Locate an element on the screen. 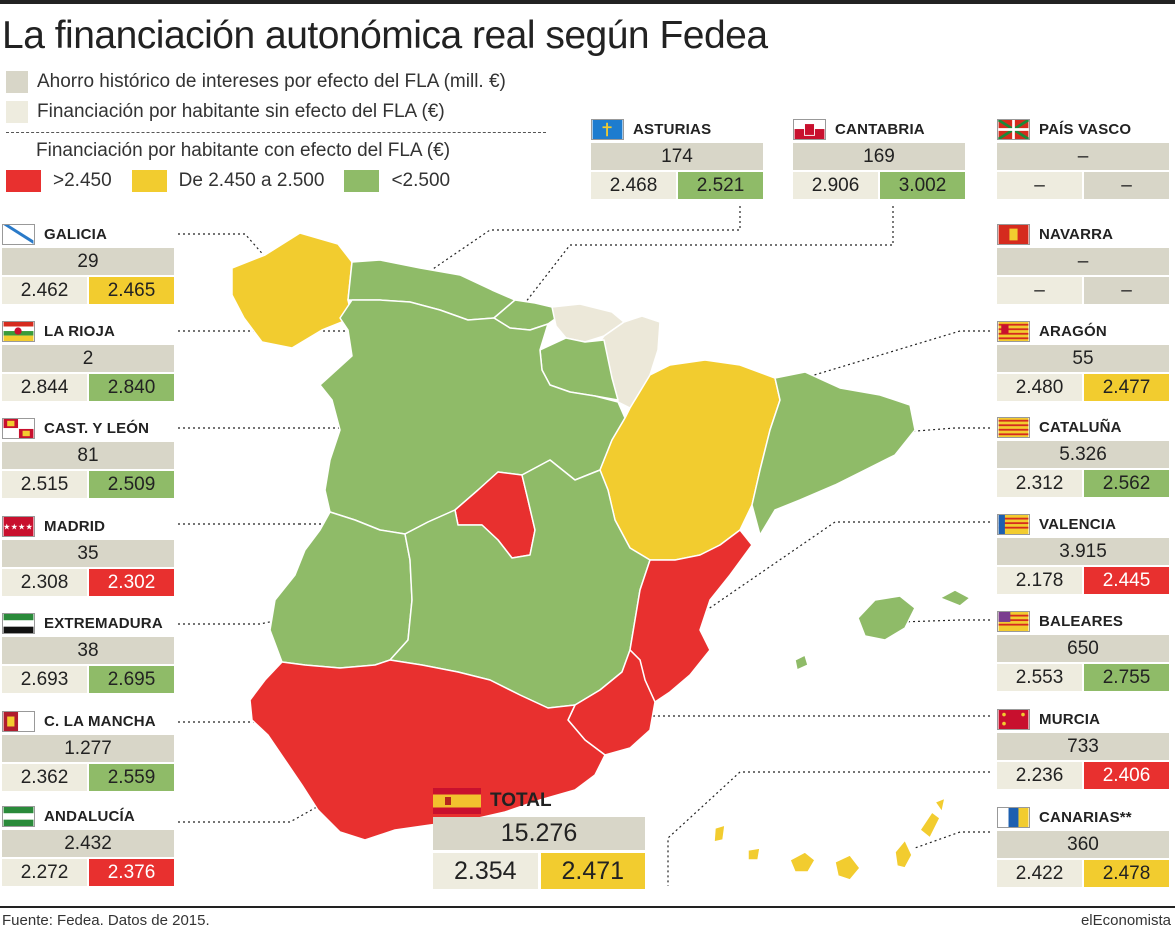 Image resolution: width=1175 pixels, height=935 pixels. region-sin: 2.236 is located at coordinates (1039, 775).